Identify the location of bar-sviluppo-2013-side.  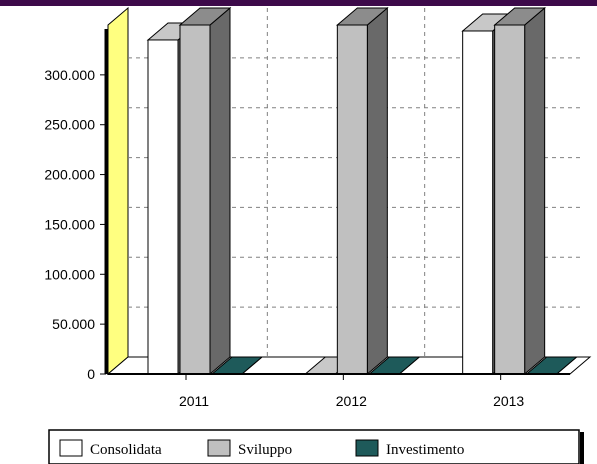
(535, 191).